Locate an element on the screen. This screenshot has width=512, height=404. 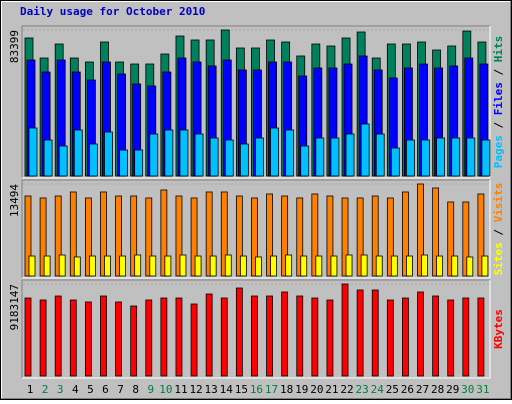
legend: KBytes is located at coordinates (498, 329).